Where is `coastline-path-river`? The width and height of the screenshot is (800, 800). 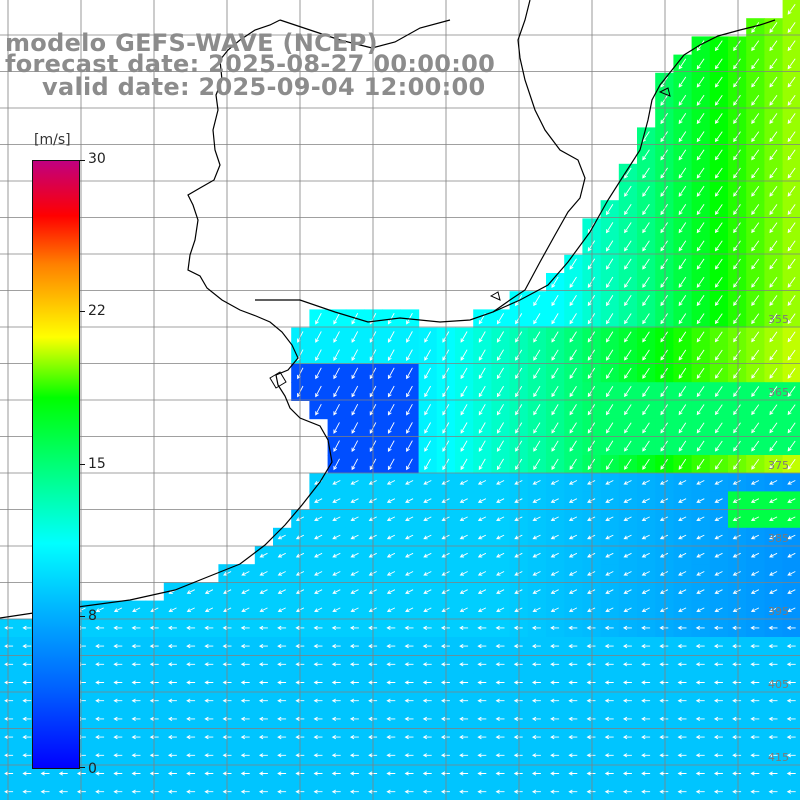
coastline-path-river is located at coordinates (365, 34).